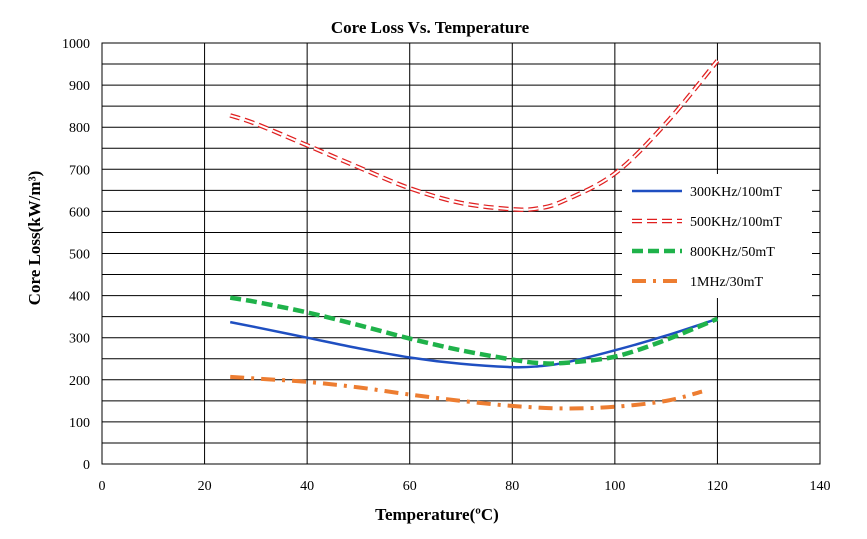 This screenshot has height=539, width=867. What do you see at coordinates (736, 222) in the screenshot?
I see `legend-label: 500KHz/100mT` at bounding box center [736, 222].